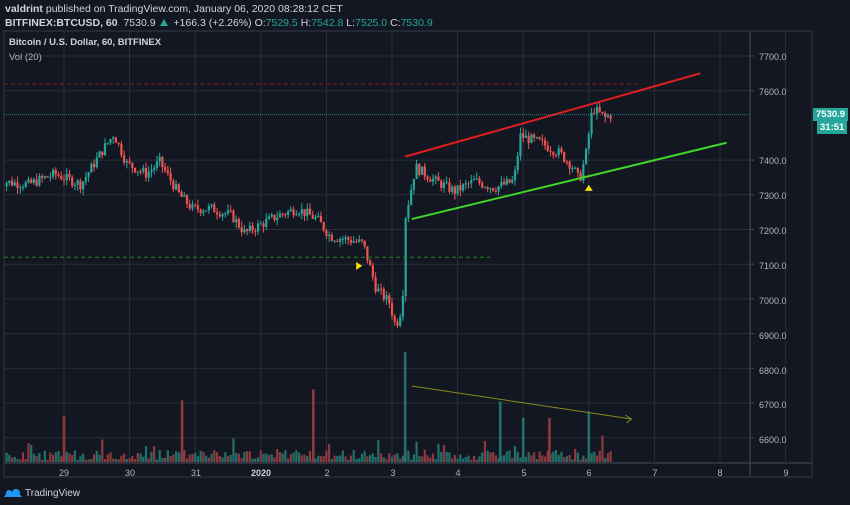 This screenshot has width=850, height=505. Describe the element at coordinates (773, 405) in the screenshot. I see `price-label: 6700.0` at that location.